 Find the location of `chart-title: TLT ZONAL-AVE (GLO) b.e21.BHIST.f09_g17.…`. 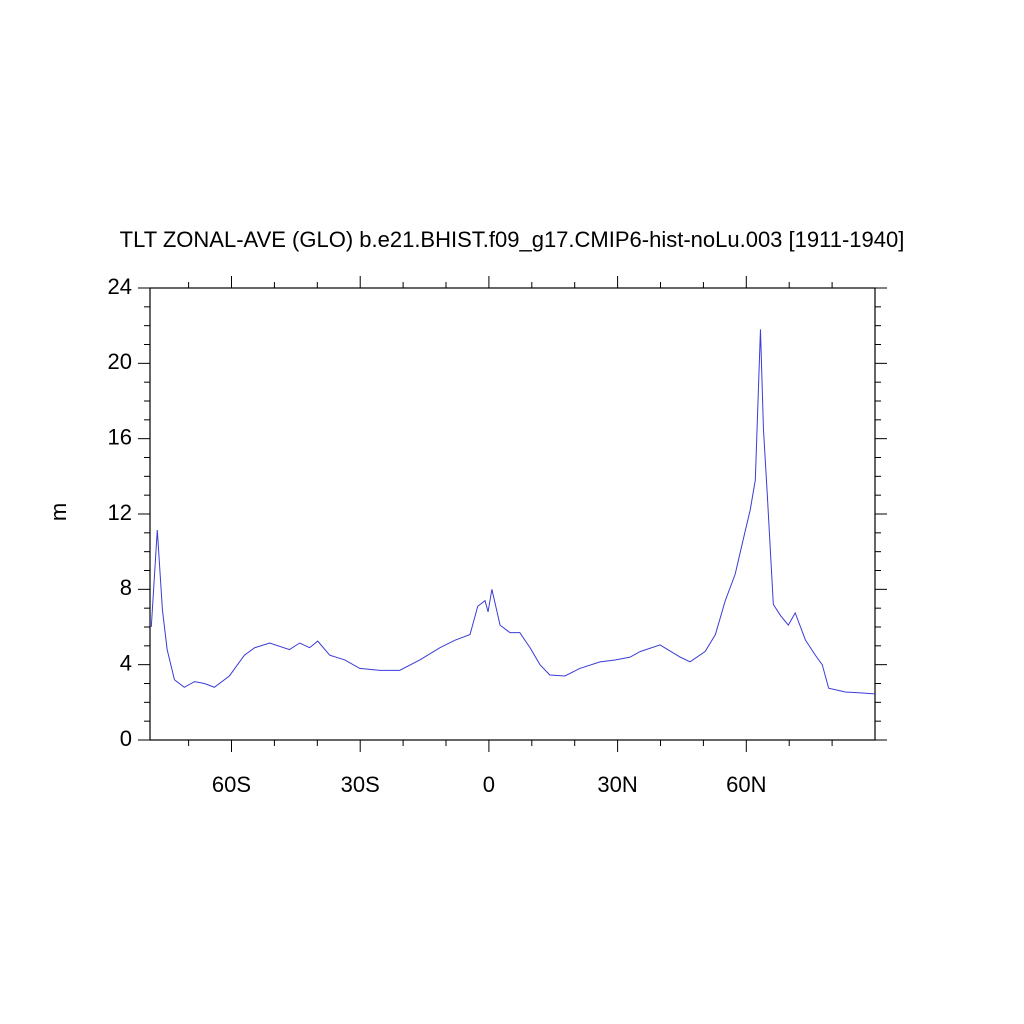

chart-title: TLT ZONAL-AVE (GLO) b.e21.BHIST.f09_g17.… is located at coordinates (512, 239).